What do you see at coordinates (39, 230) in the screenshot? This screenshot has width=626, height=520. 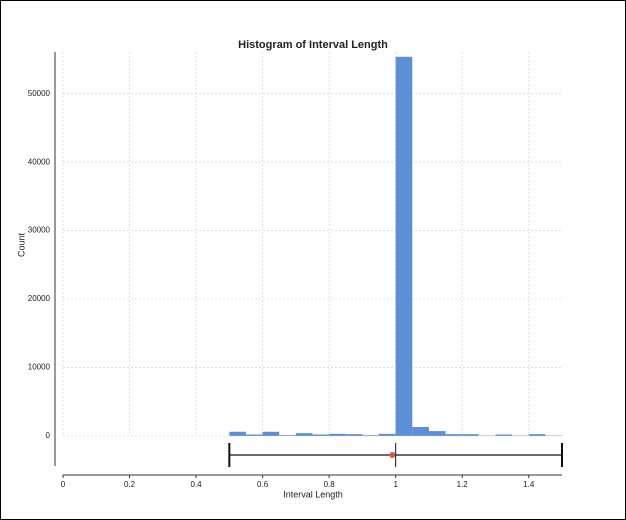 I see `y-tick-label: 30000` at bounding box center [39, 230].